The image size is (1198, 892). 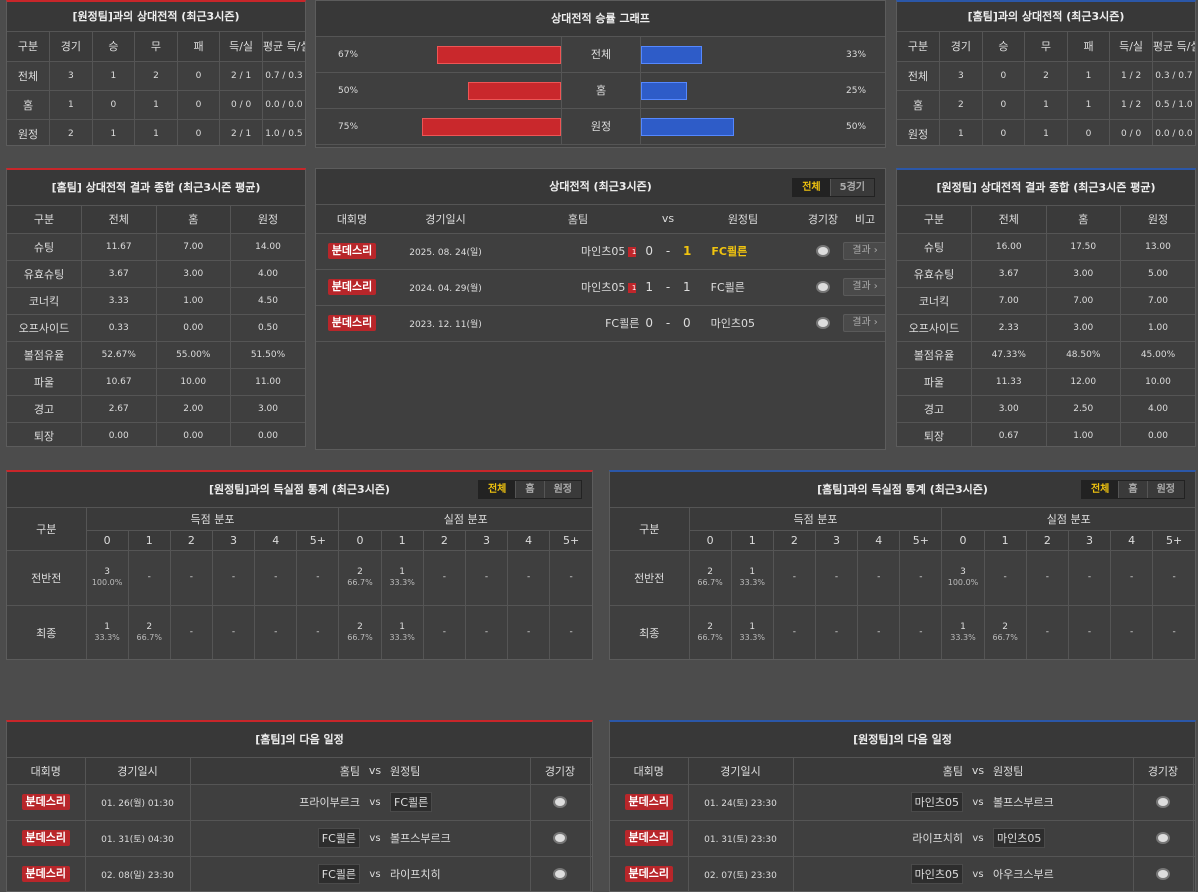 I want to click on away-team-cell: 아우크스부르, so click(x=1063, y=873).